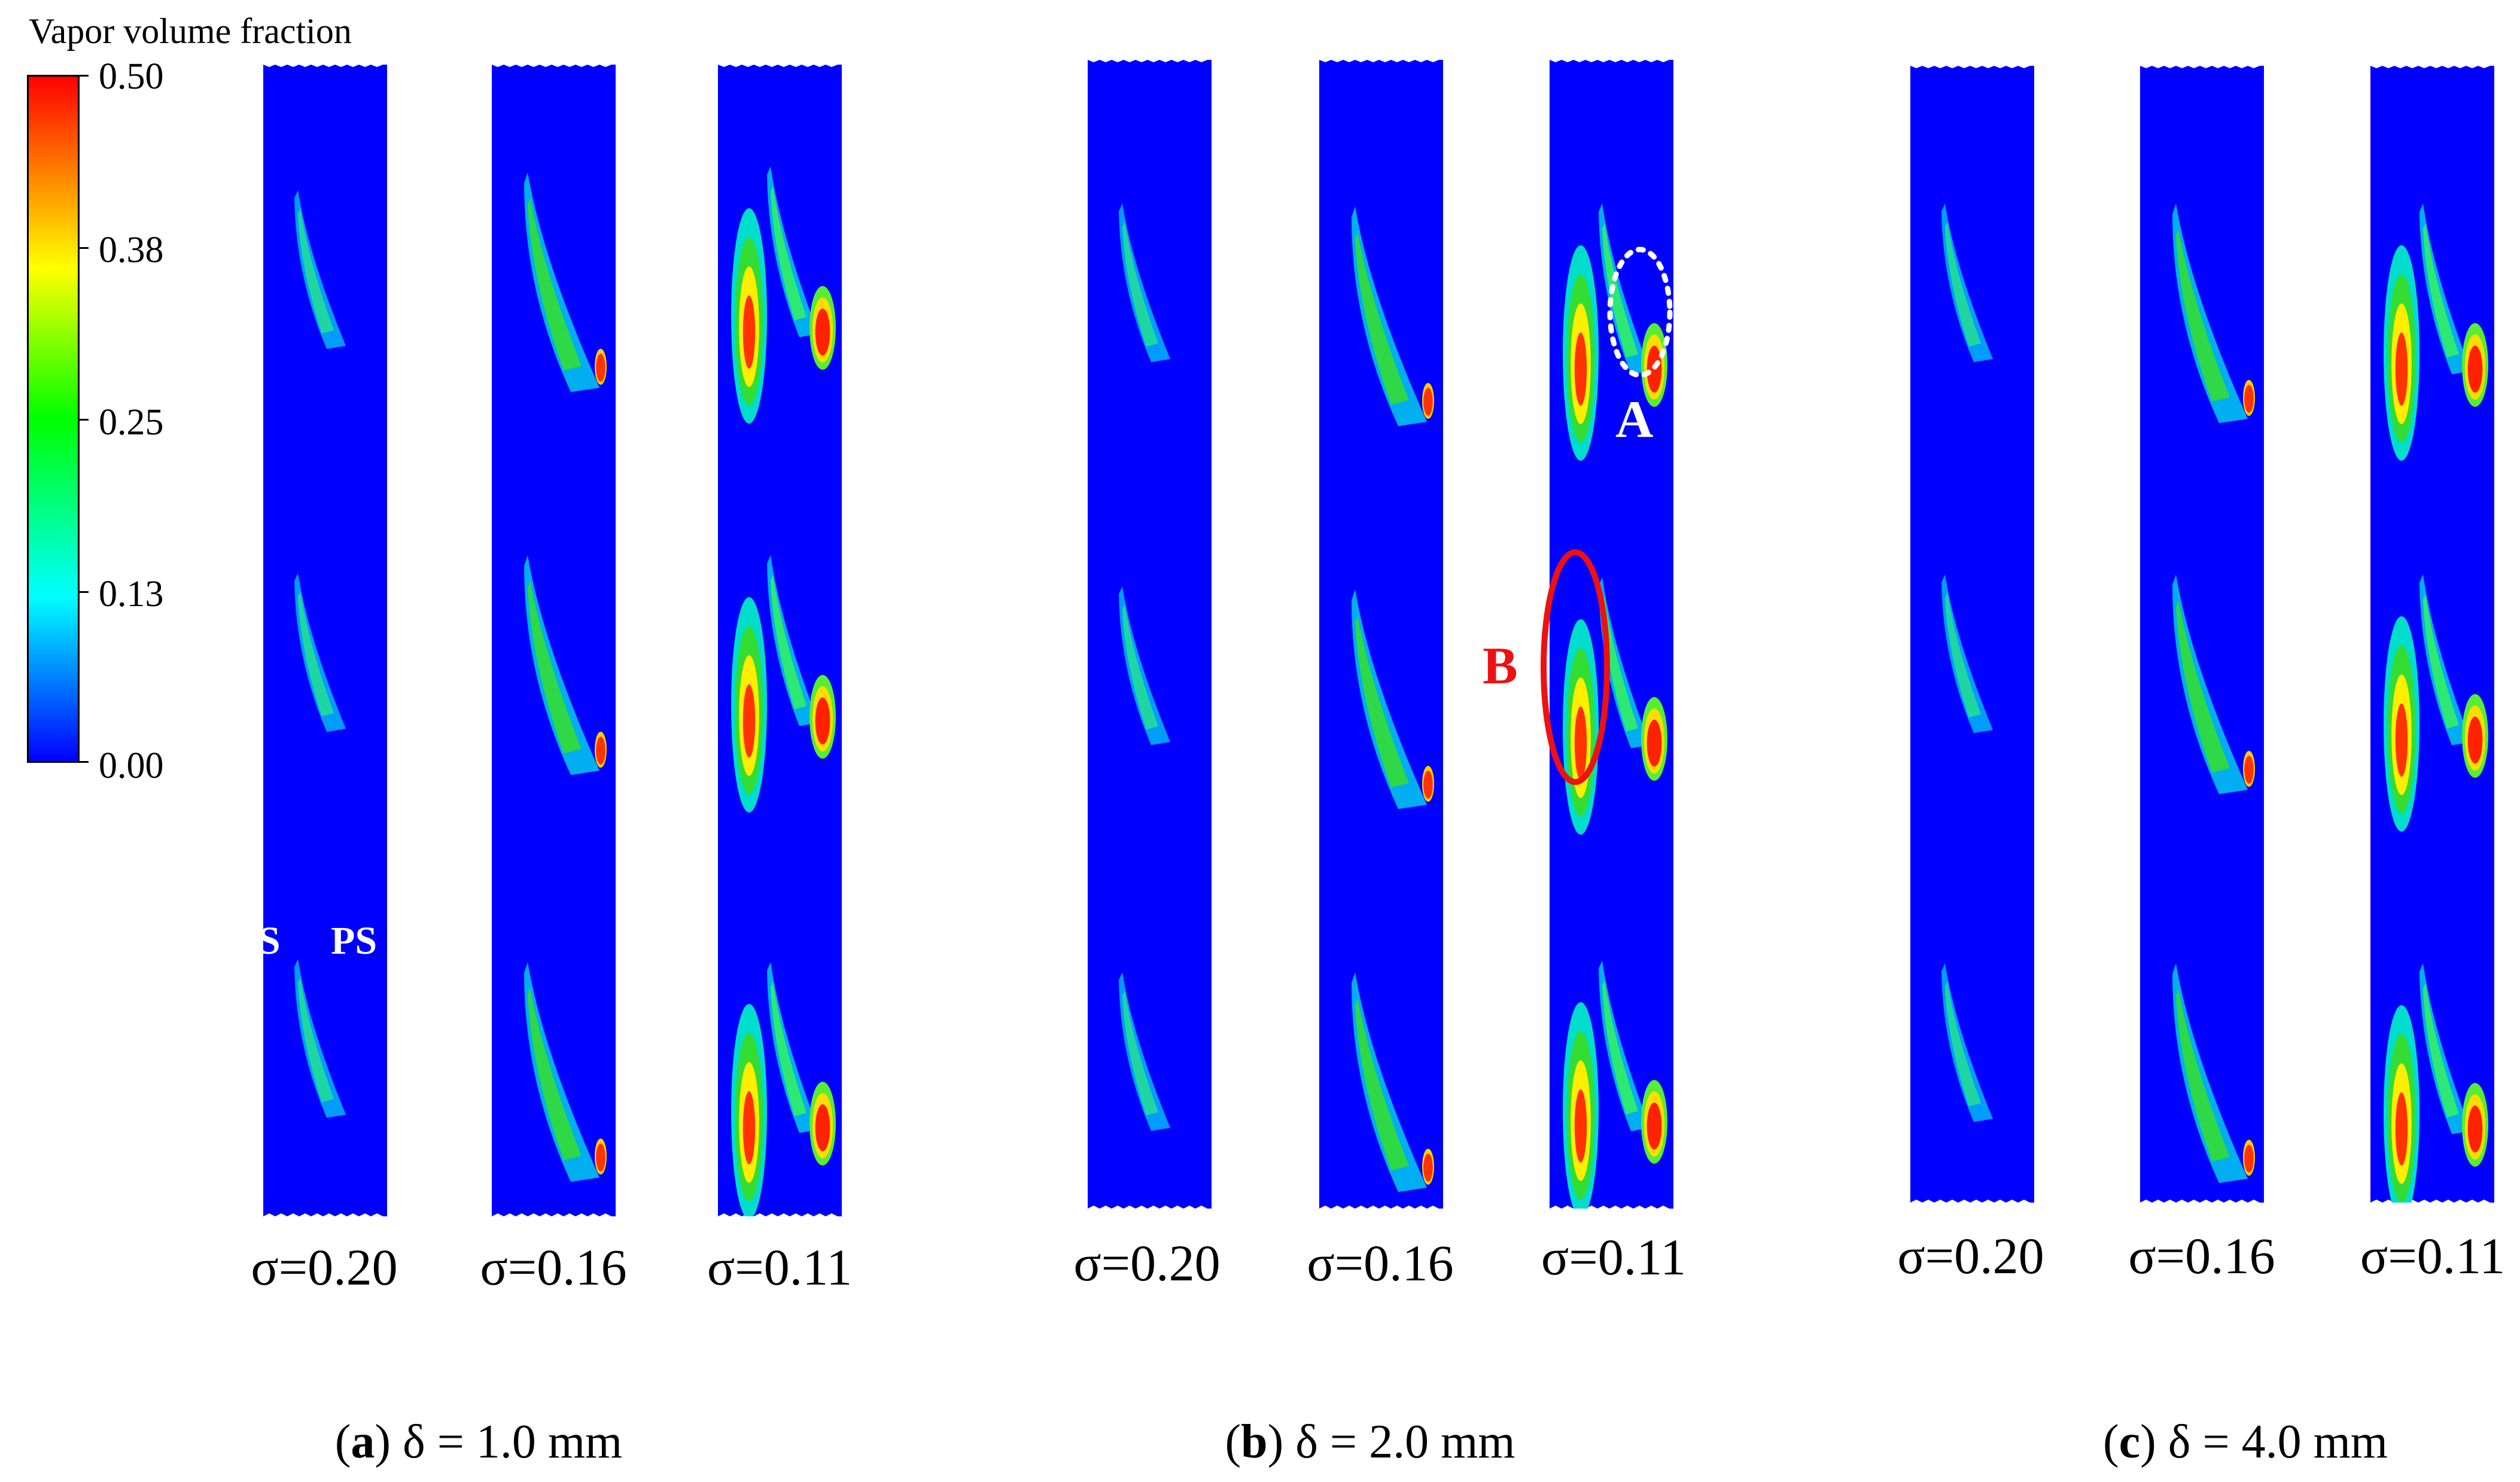 Image resolution: width=2520 pixels, height=1482 pixels. What do you see at coordinates (2245, 1442) in the screenshot?
I see `caption-c: (c) δ = 4.0 mm` at bounding box center [2245, 1442].